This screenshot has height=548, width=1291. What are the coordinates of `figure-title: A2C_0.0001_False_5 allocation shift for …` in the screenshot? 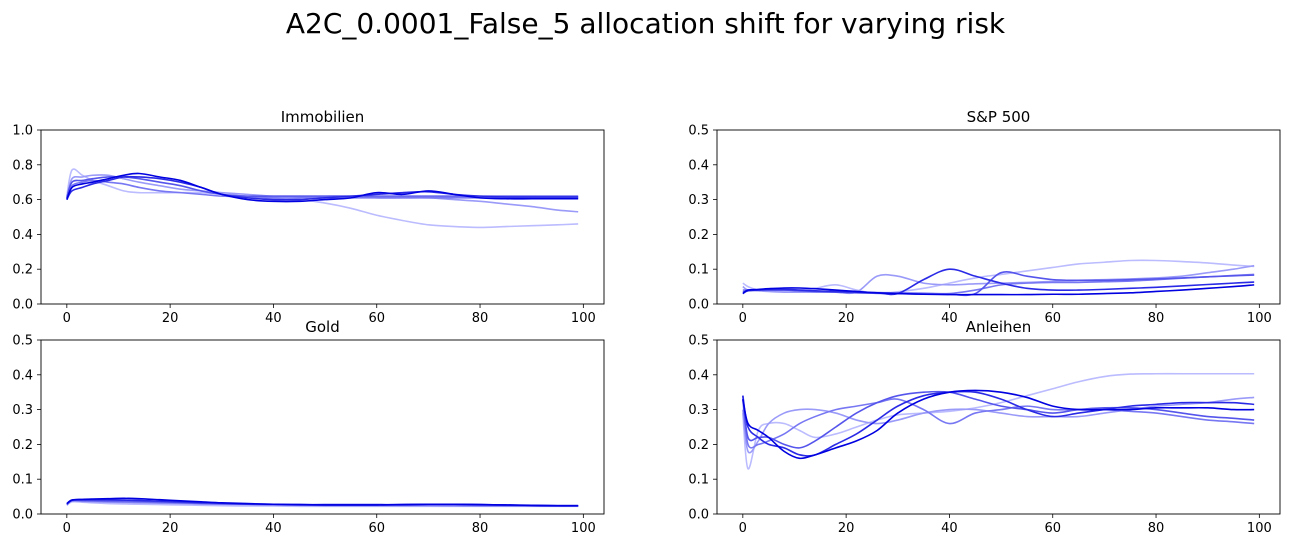 It's located at (645, 23).